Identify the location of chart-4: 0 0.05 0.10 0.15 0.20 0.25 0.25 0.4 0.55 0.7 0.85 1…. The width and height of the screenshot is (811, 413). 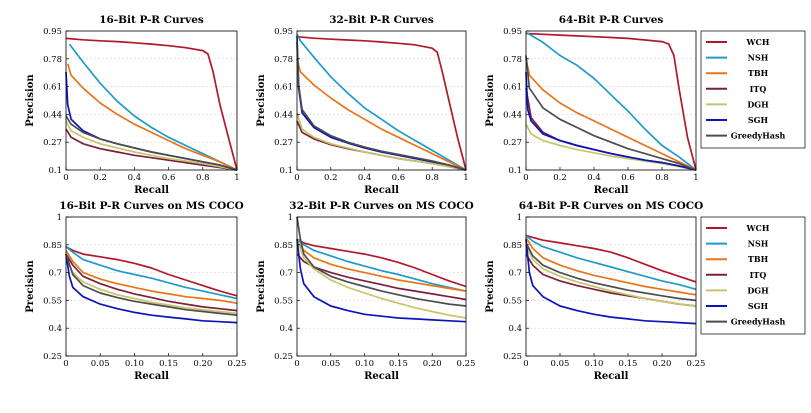
(135, 291).